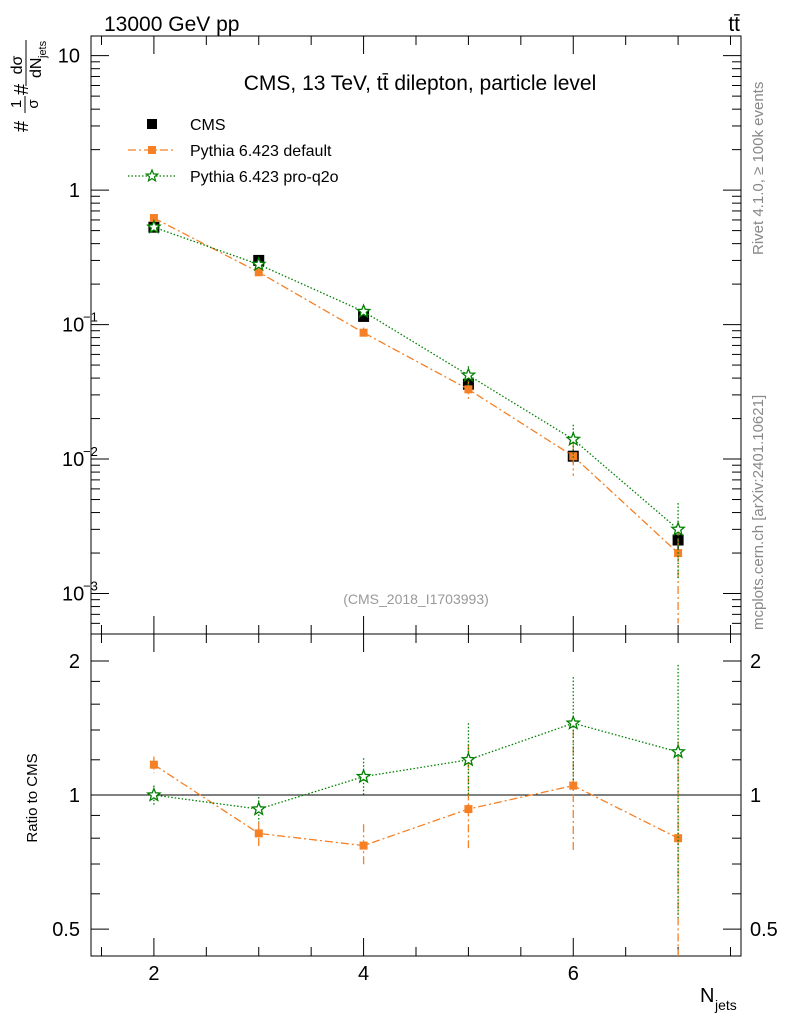 The height and width of the screenshot is (1024, 786). What do you see at coordinates (74, 662) in the screenshot?
I see `ratio-ytick-label: 2` at bounding box center [74, 662].